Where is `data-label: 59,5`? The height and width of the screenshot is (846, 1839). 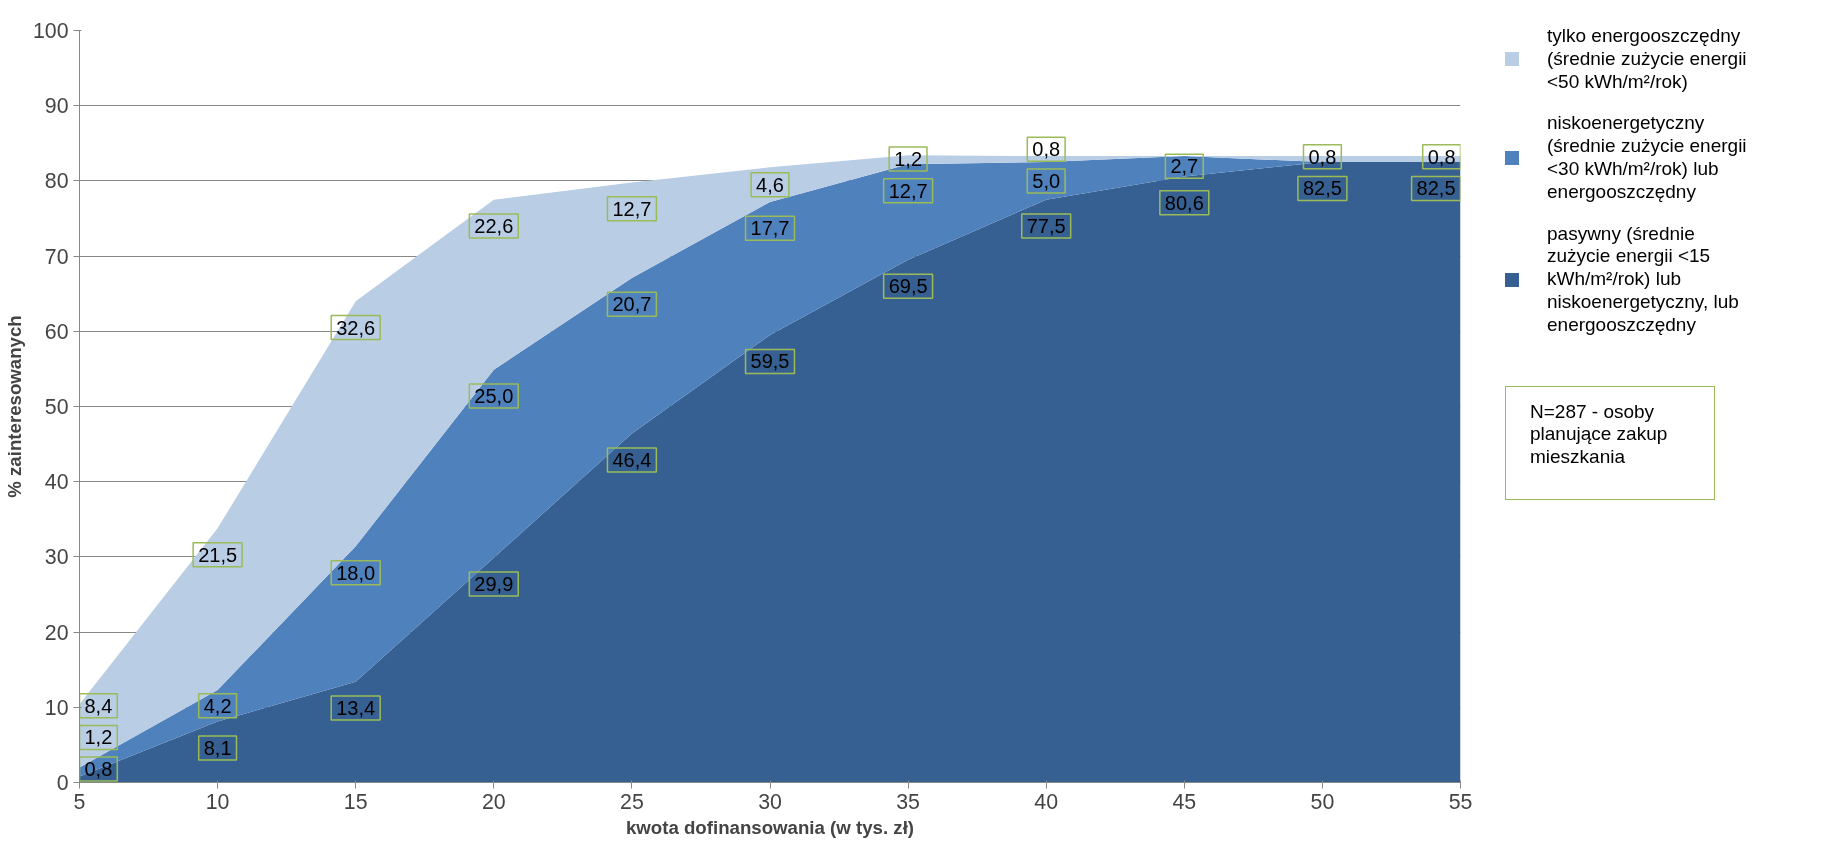
data-label: 59,5 is located at coordinates (770, 361).